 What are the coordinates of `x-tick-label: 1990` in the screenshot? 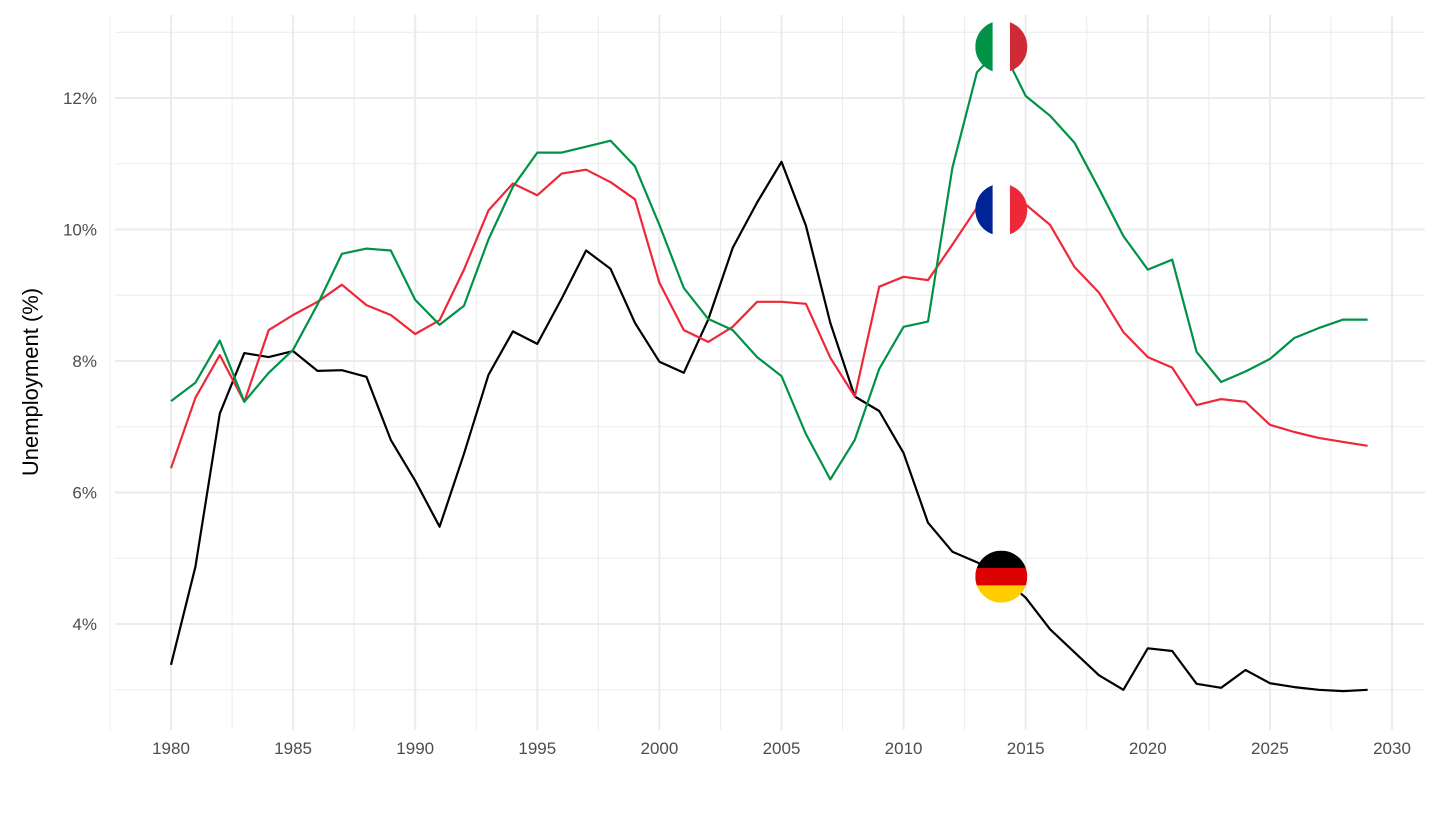 It's located at (415, 748).